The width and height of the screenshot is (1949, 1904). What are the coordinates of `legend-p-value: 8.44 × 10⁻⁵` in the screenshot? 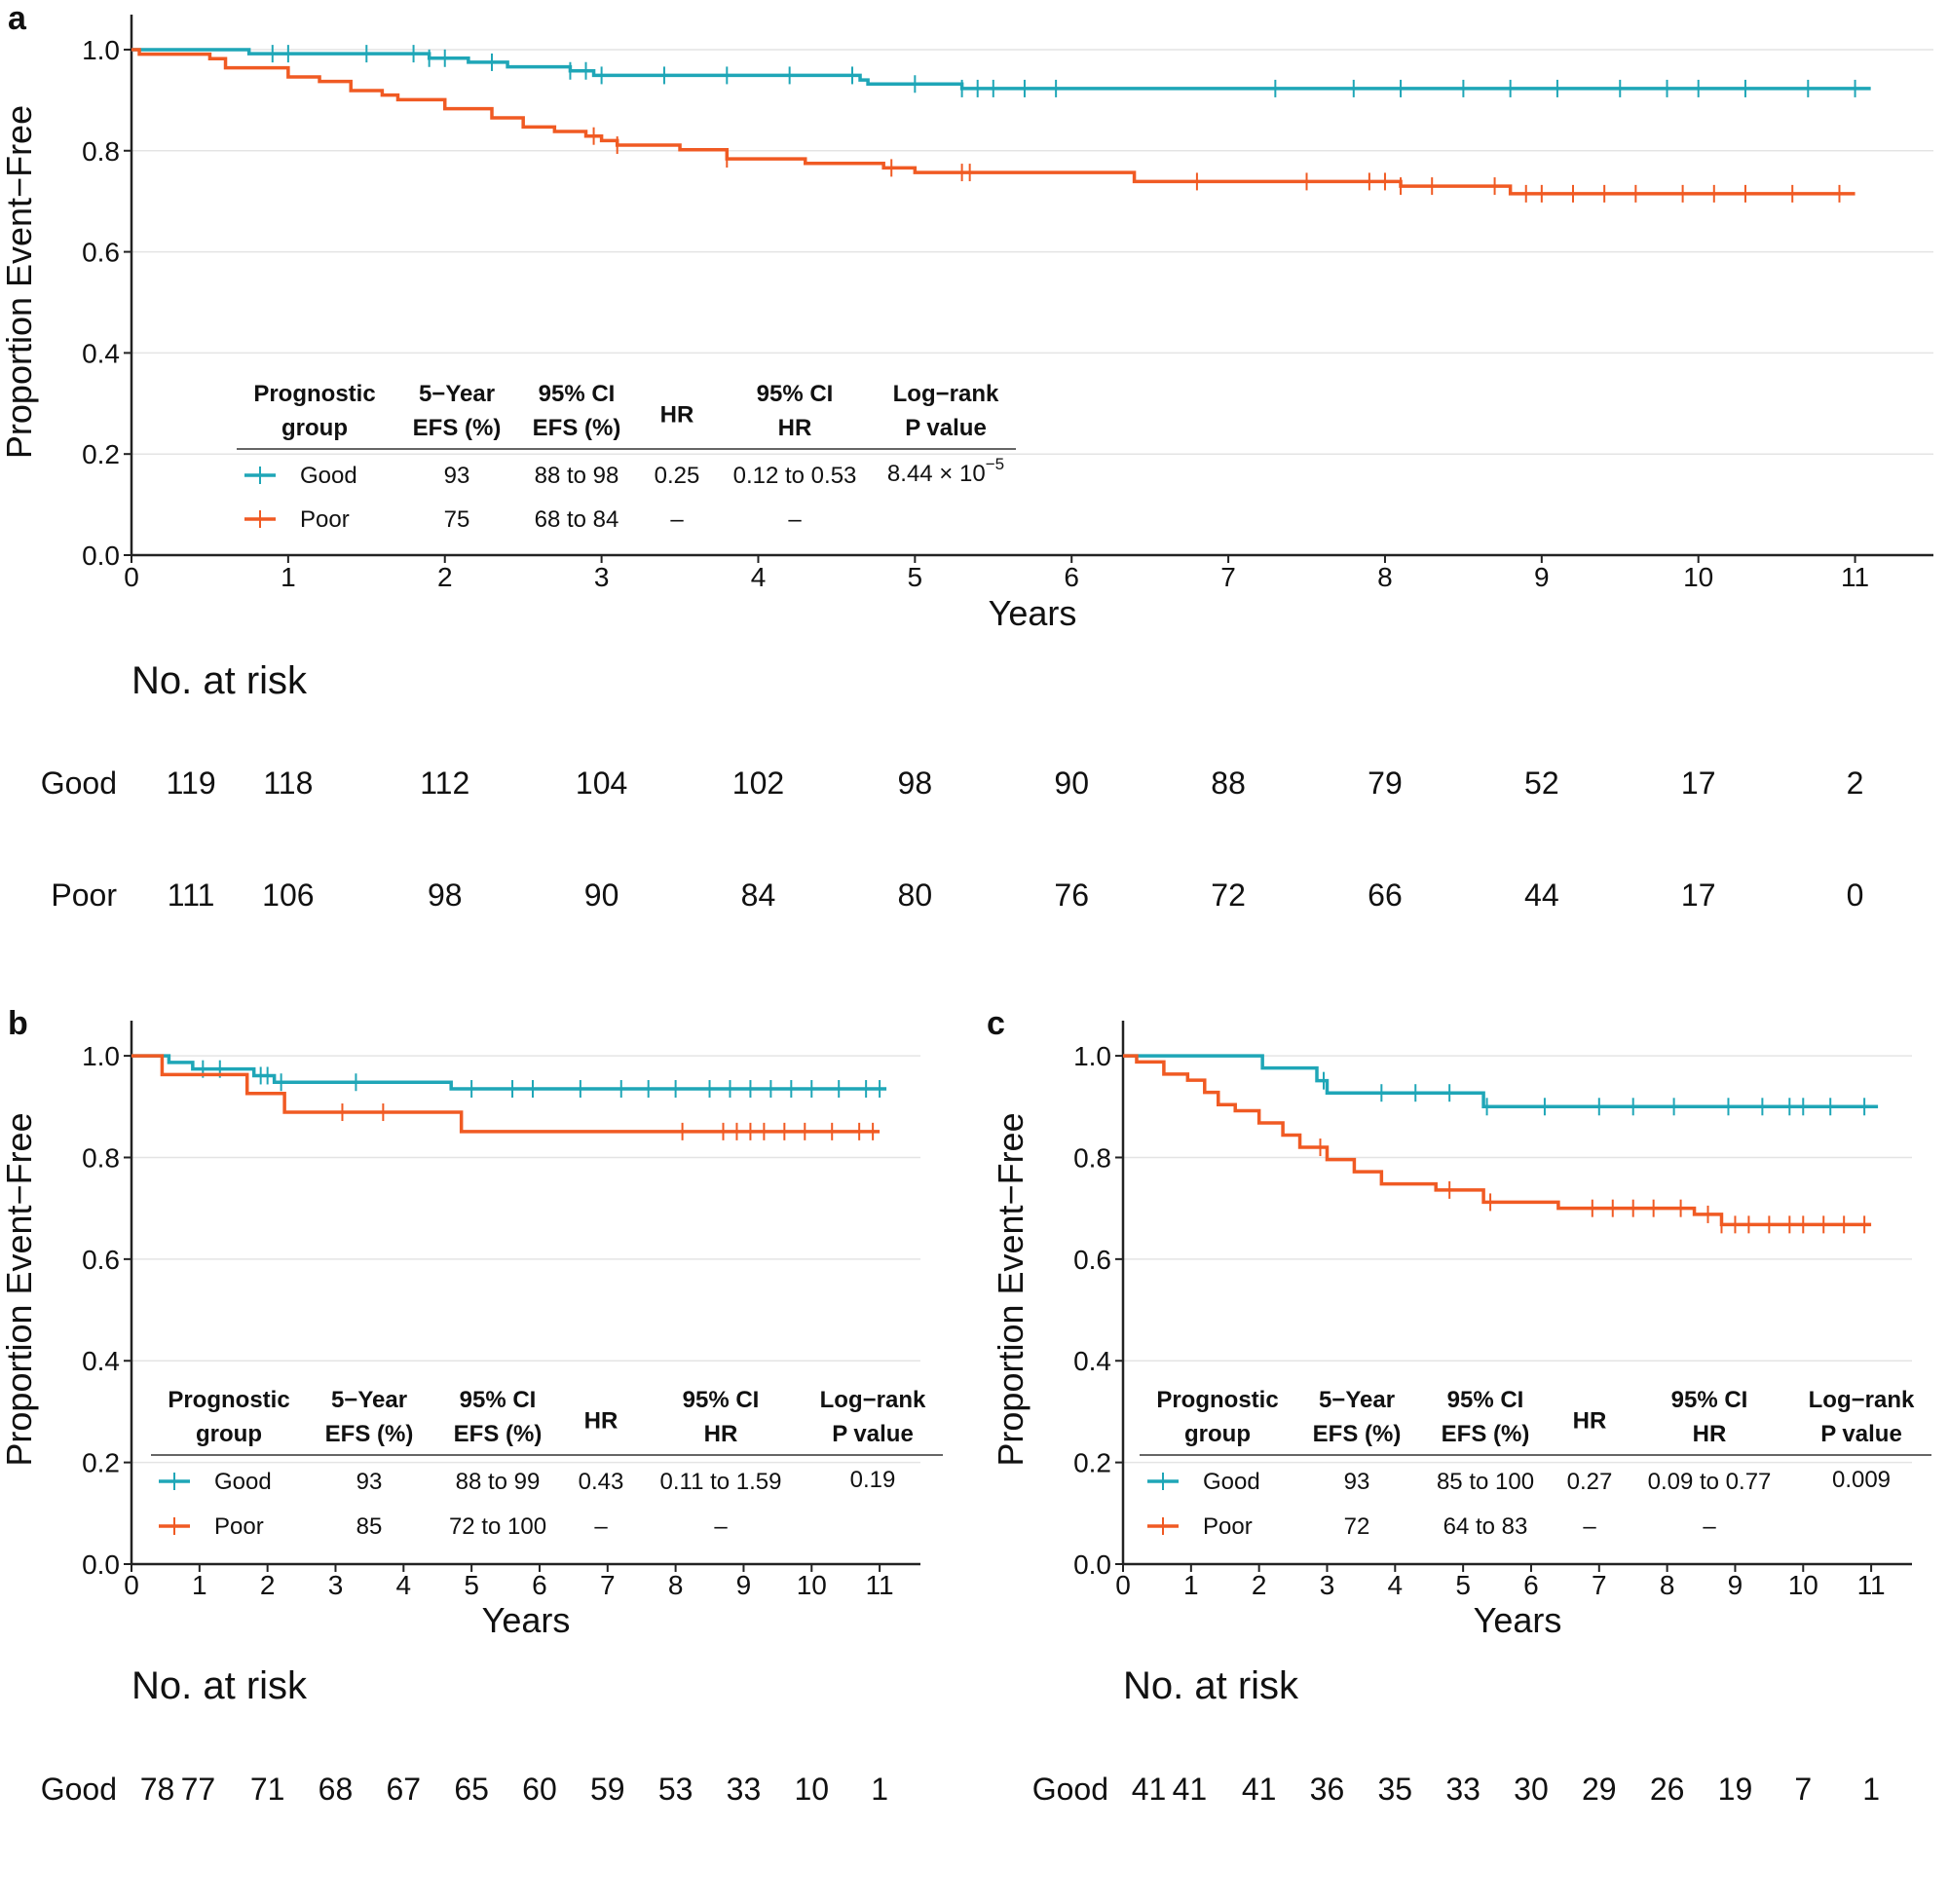 It's located at (945, 471).